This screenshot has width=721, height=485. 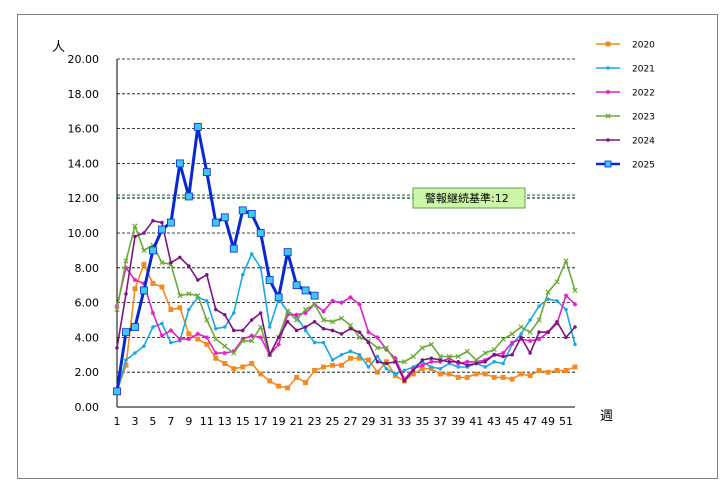 What do you see at coordinates (225, 421) in the screenshot?
I see `x-tick-label: 13` at bounding box center [225, 421].